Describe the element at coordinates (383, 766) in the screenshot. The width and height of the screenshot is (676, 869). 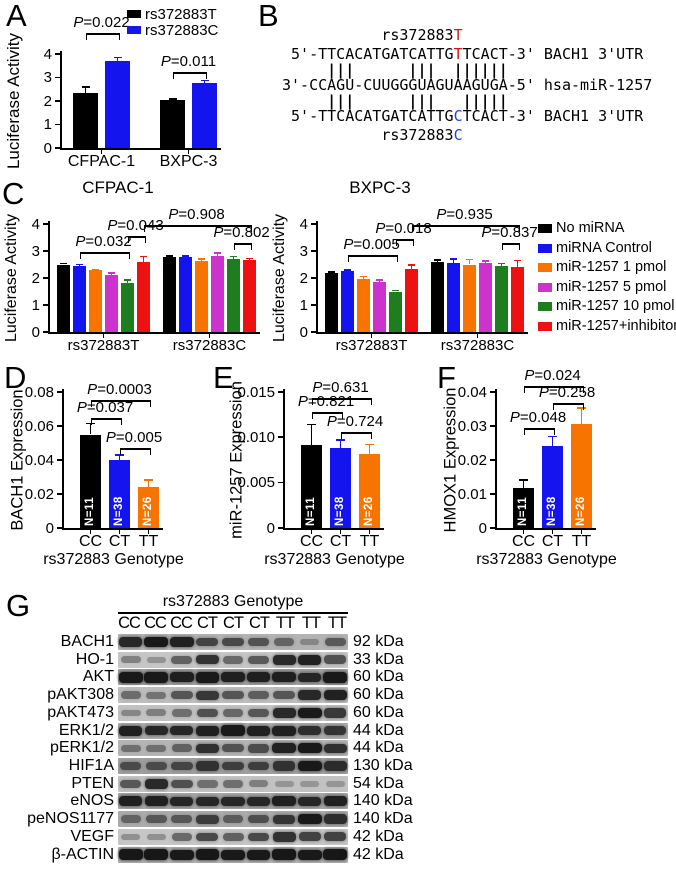
I see `molecular-weight-label: 130 kDa` at that location.